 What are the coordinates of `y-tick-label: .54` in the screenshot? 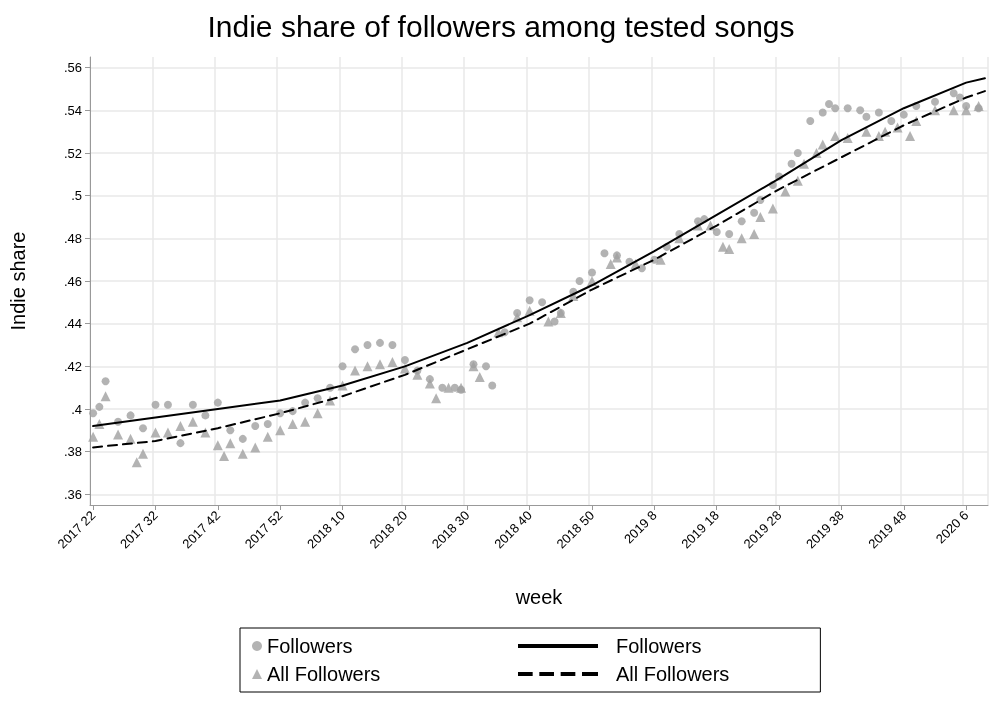 It's located at (72, 110).